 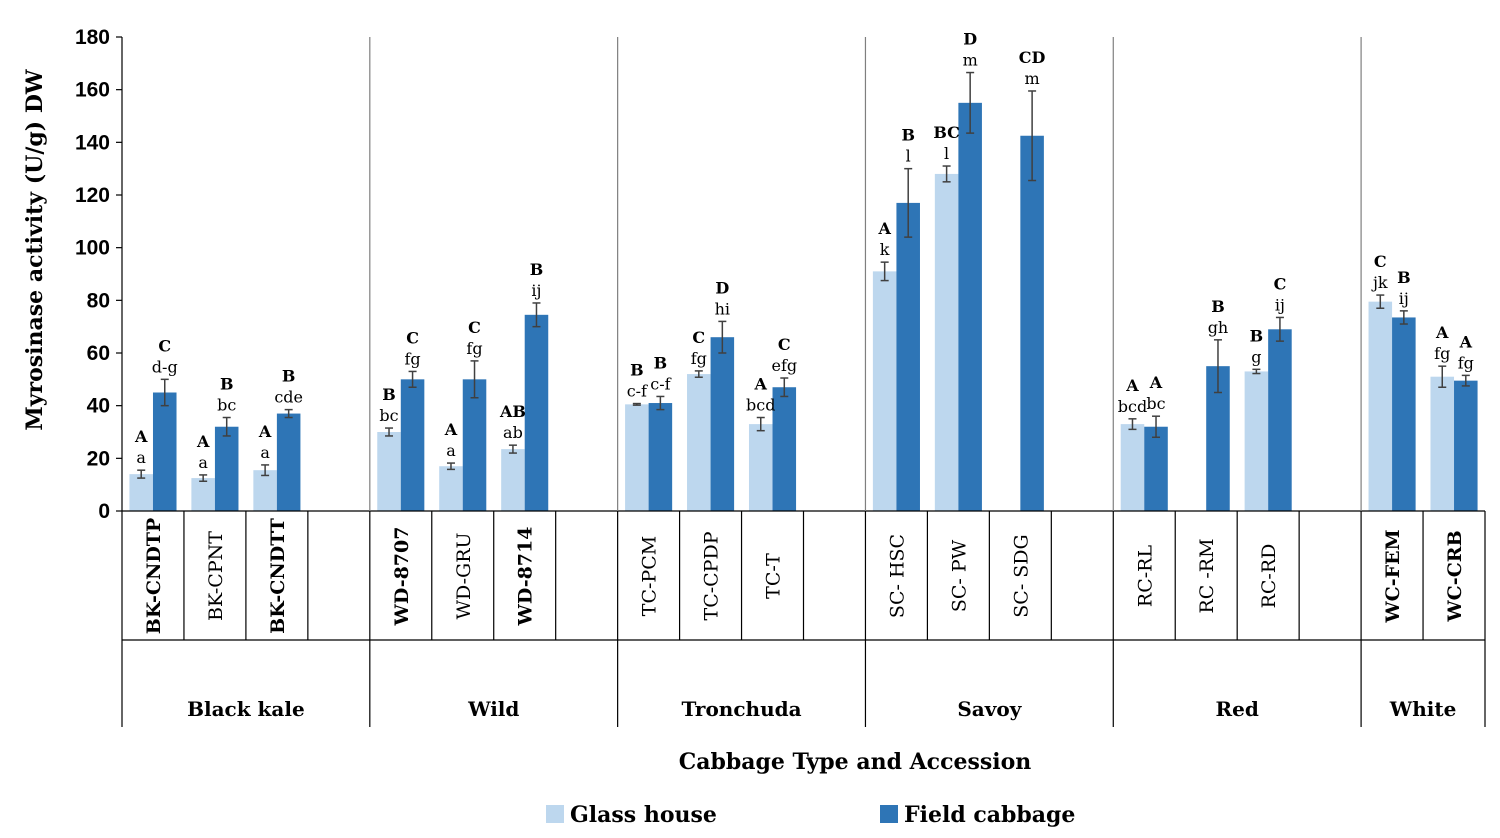 I want to click on bar-glass-tc-pcm, so click(x=637, y=457).